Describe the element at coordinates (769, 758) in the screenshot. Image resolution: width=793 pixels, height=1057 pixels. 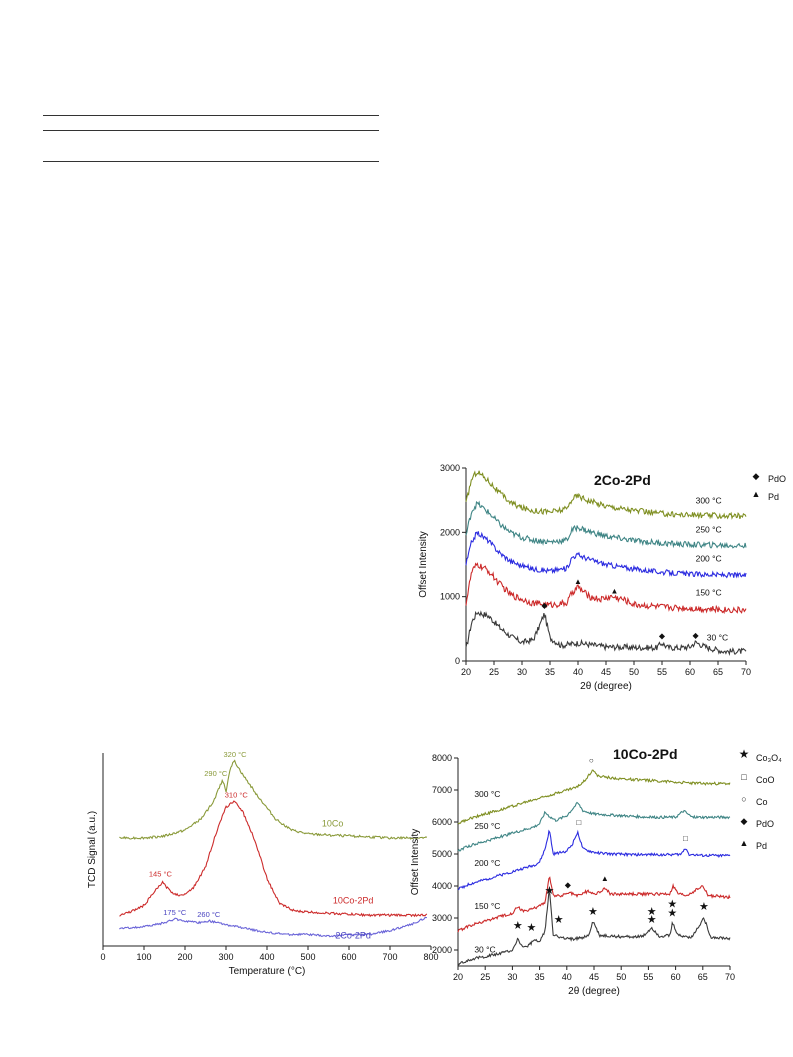
I see `legend-label: Co₃O₄` at that location.